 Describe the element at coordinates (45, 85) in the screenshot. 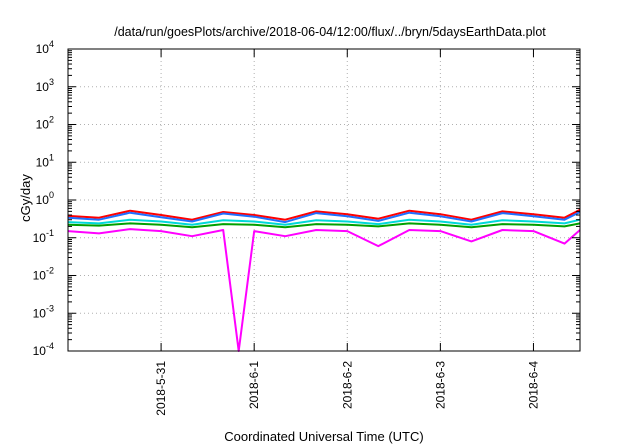

I see `y-tick-label: 10³` at that location.